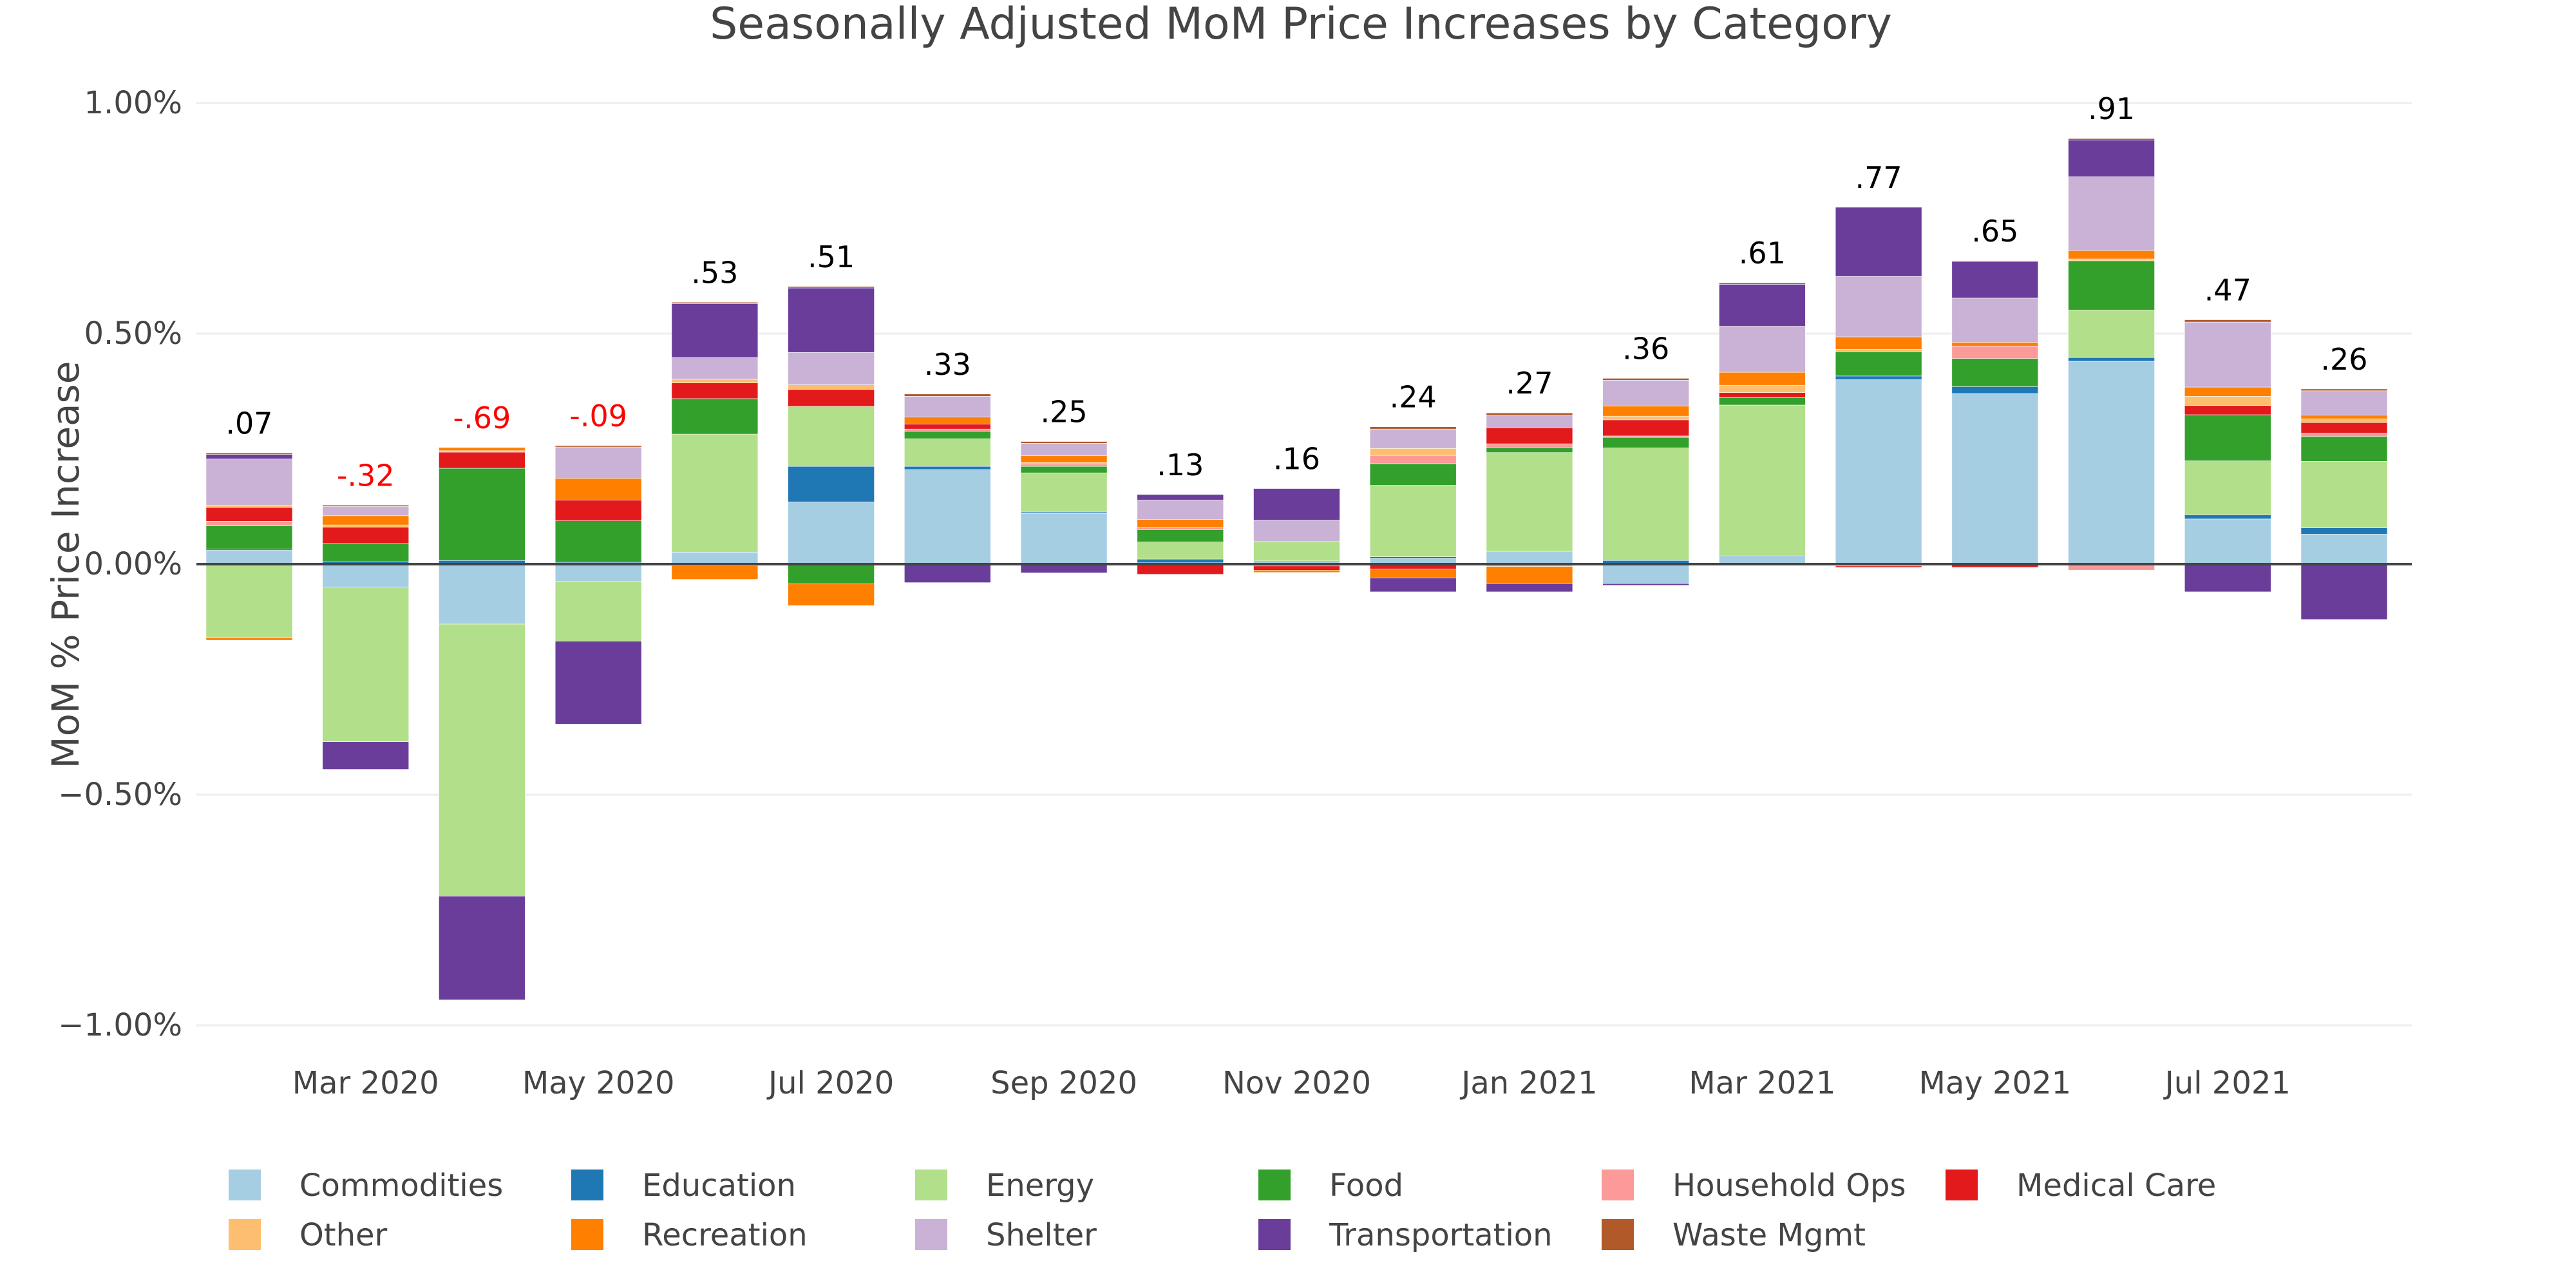  Describe the element at coordinates (2116, 1186) in the screenshot. I see `legend-label: Medical Care` at that location.